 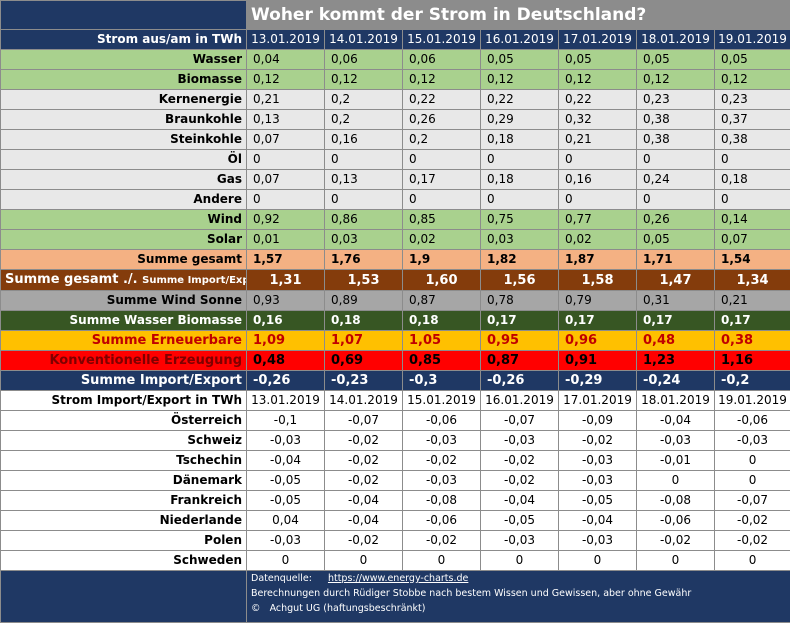 I want to click on row-label-text: Summe gesamt ./., so click(x=71, y=279).